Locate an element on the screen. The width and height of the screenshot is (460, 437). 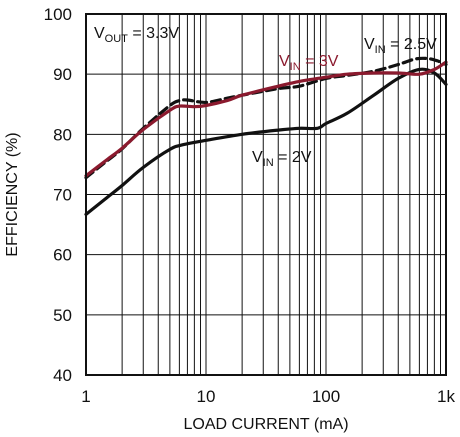
vin-2.5v-annotation-rest: = 2.5V is located at coordinates (411, 44).